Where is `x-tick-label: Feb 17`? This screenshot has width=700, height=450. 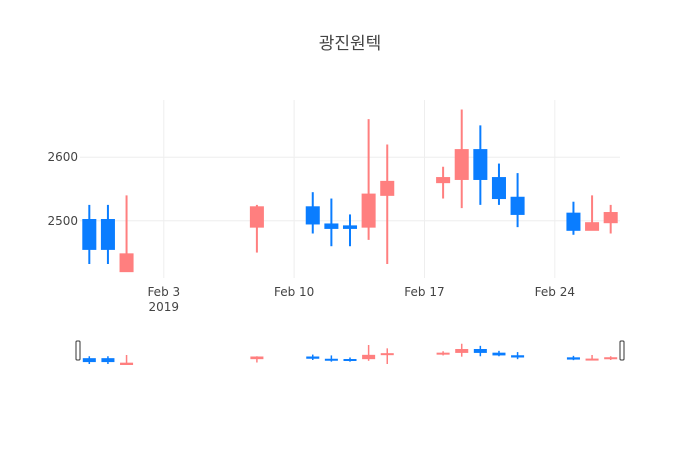
x-tick-label: Feb 17 is located at coordinates (424, 292).